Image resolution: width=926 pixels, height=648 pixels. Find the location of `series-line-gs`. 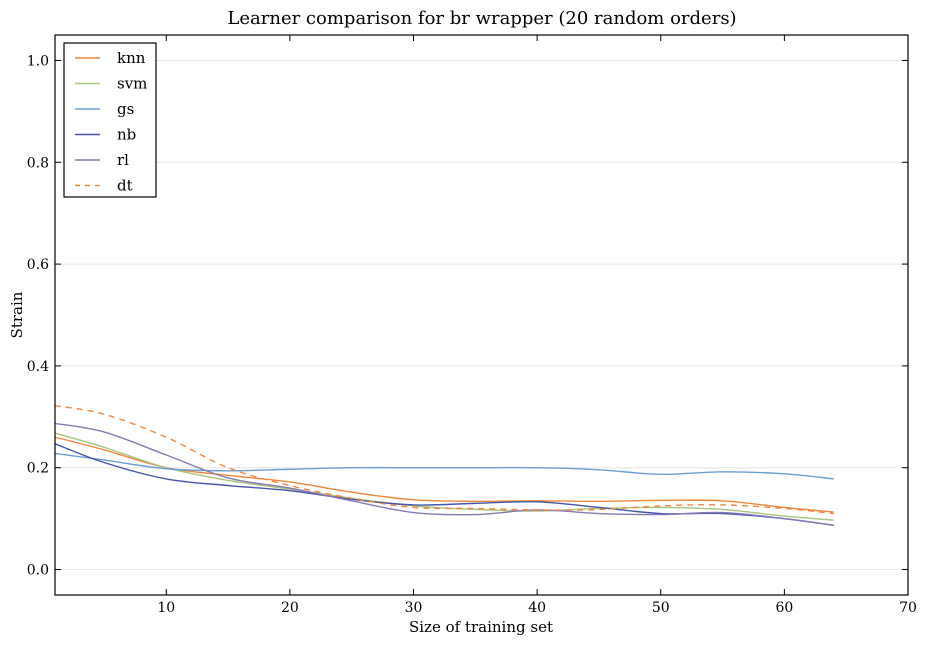

series-line-gs is located at coordinates (444, 466).